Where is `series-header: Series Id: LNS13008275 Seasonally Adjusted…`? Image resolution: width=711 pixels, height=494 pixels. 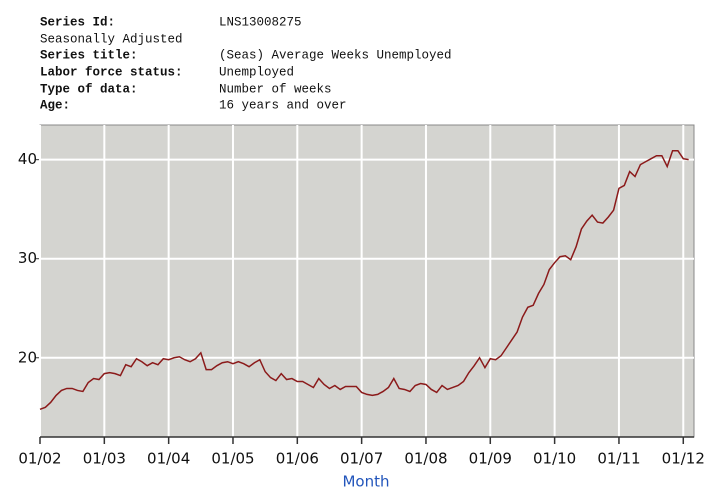 series-header: Series Id: LNS13008275 Seasonally Adjusted… is located at coordinates (246, 63).